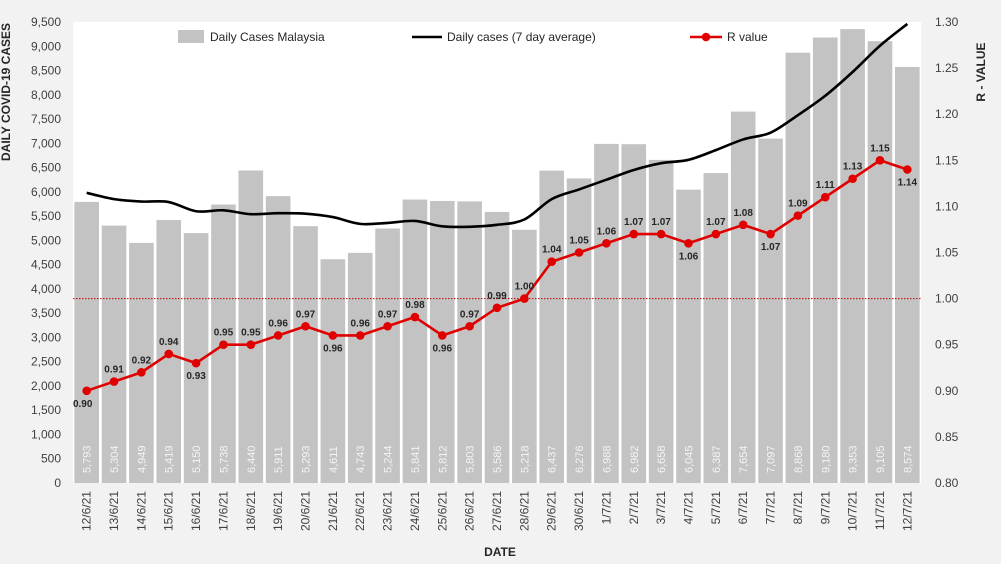 This screenshot has width=1001, height=564. I want to click on y2-tick-label: 0.80, so click(947, 483).